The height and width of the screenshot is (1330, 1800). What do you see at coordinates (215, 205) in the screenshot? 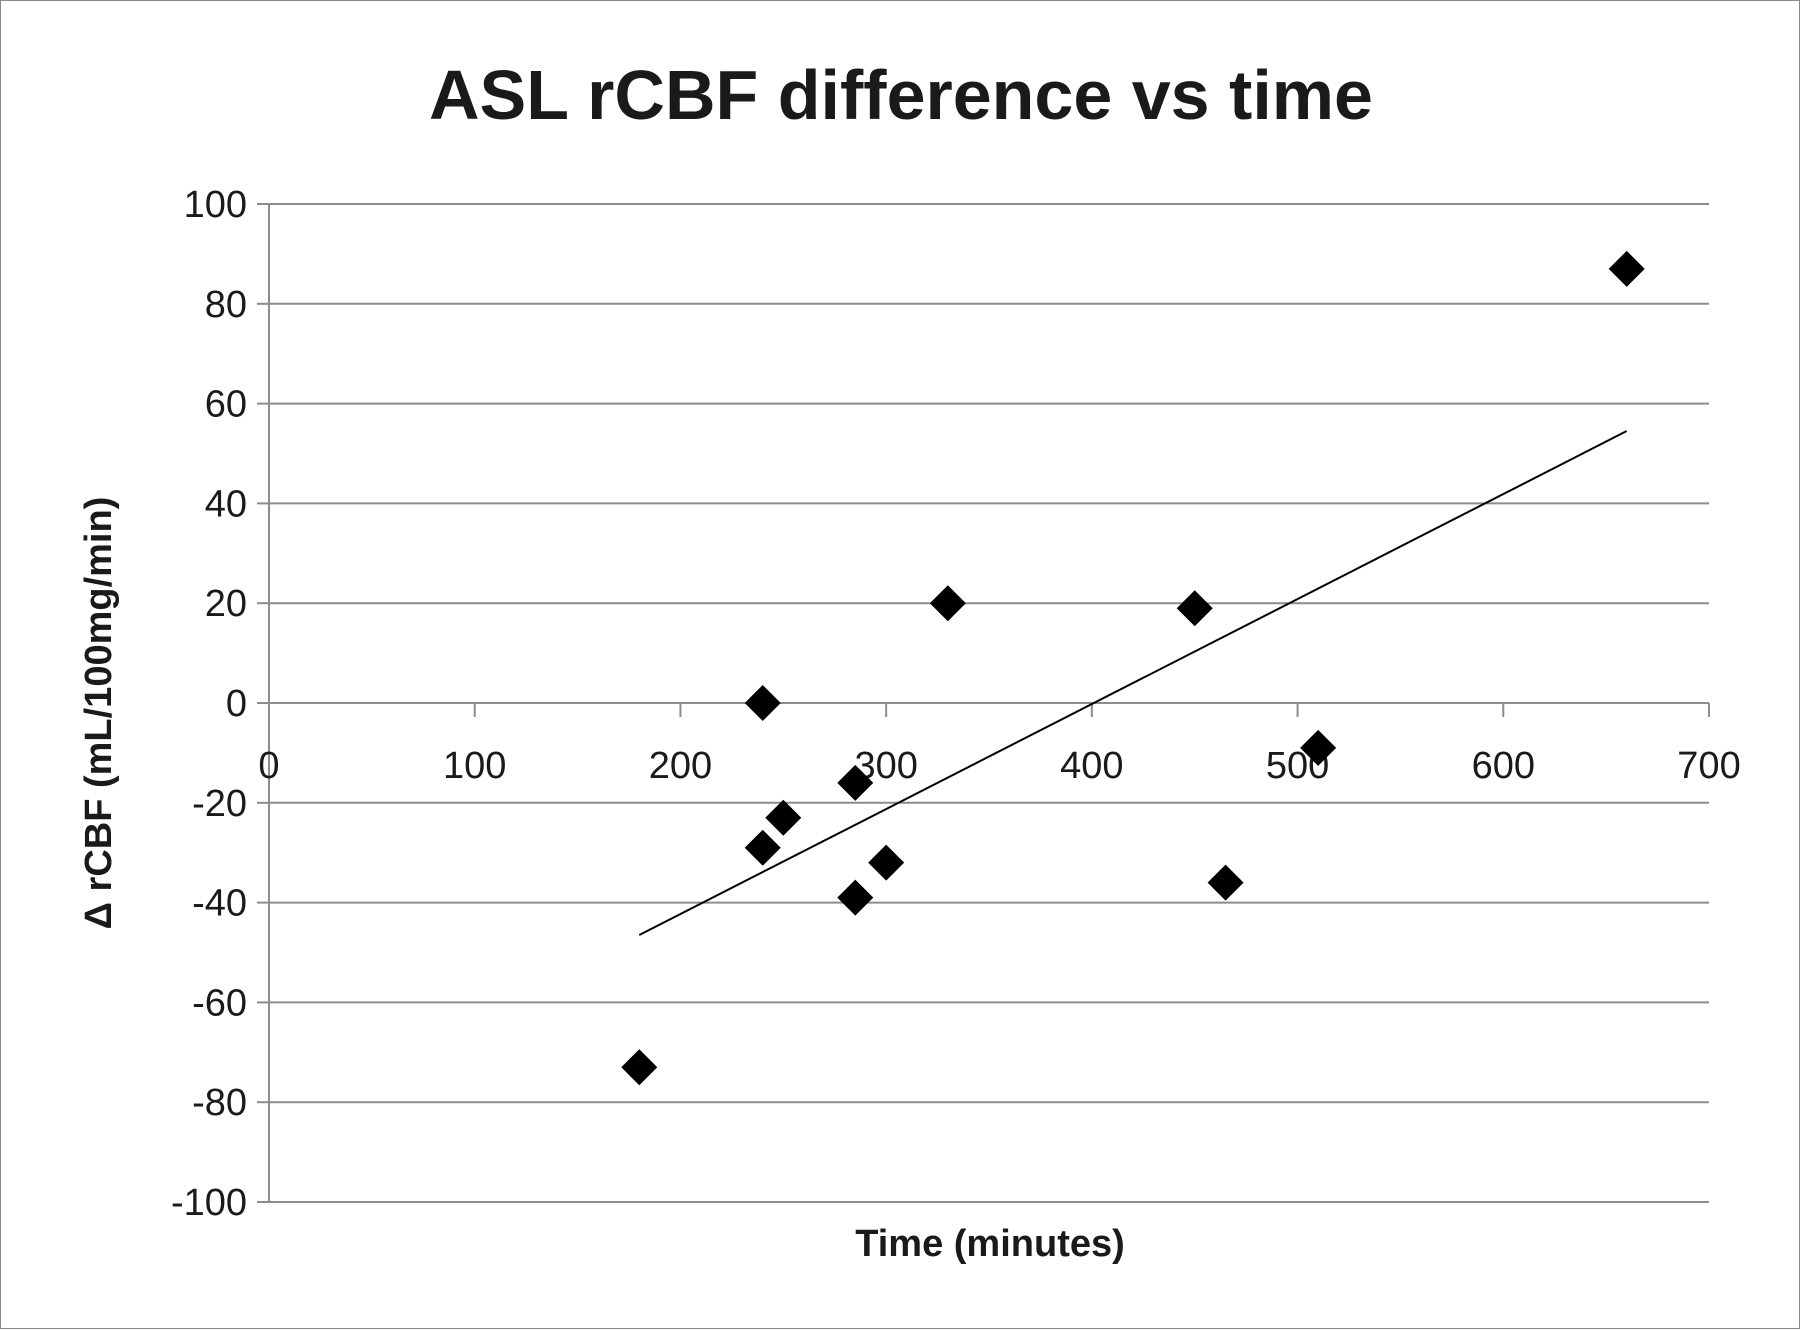
I see `y-tick-label: 100` at bounding box center [215, 205].